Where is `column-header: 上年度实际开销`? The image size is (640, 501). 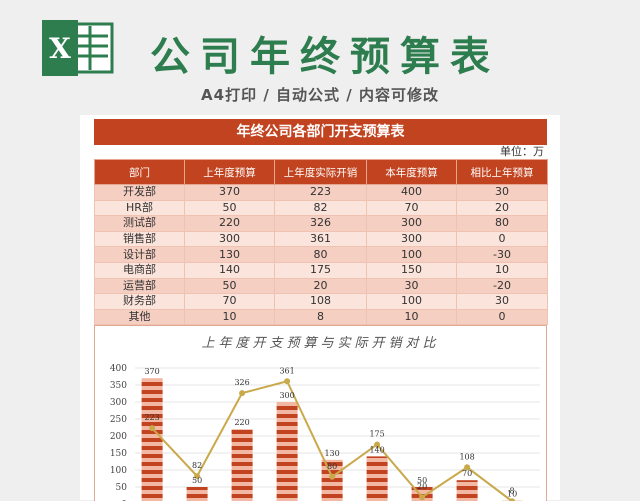 column-header: 上年度实际开销 is located at coordinates (321, 172).